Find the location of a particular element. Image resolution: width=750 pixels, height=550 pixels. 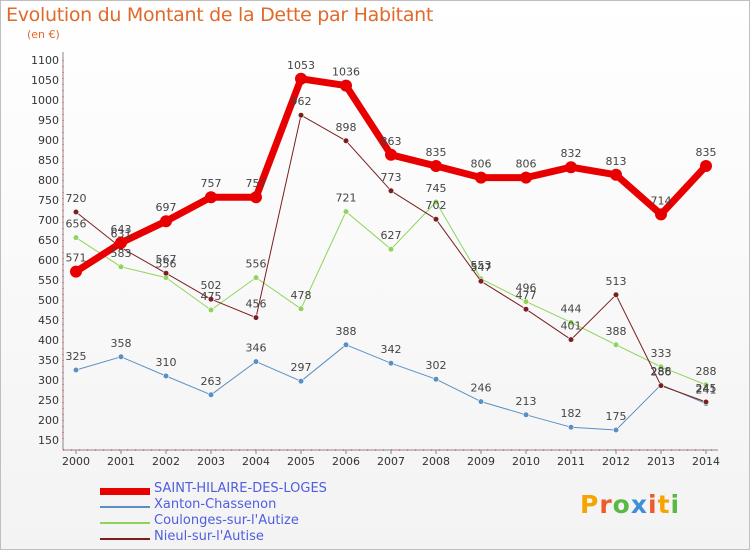

logo-letter: x is located at coordinates (639, 504).